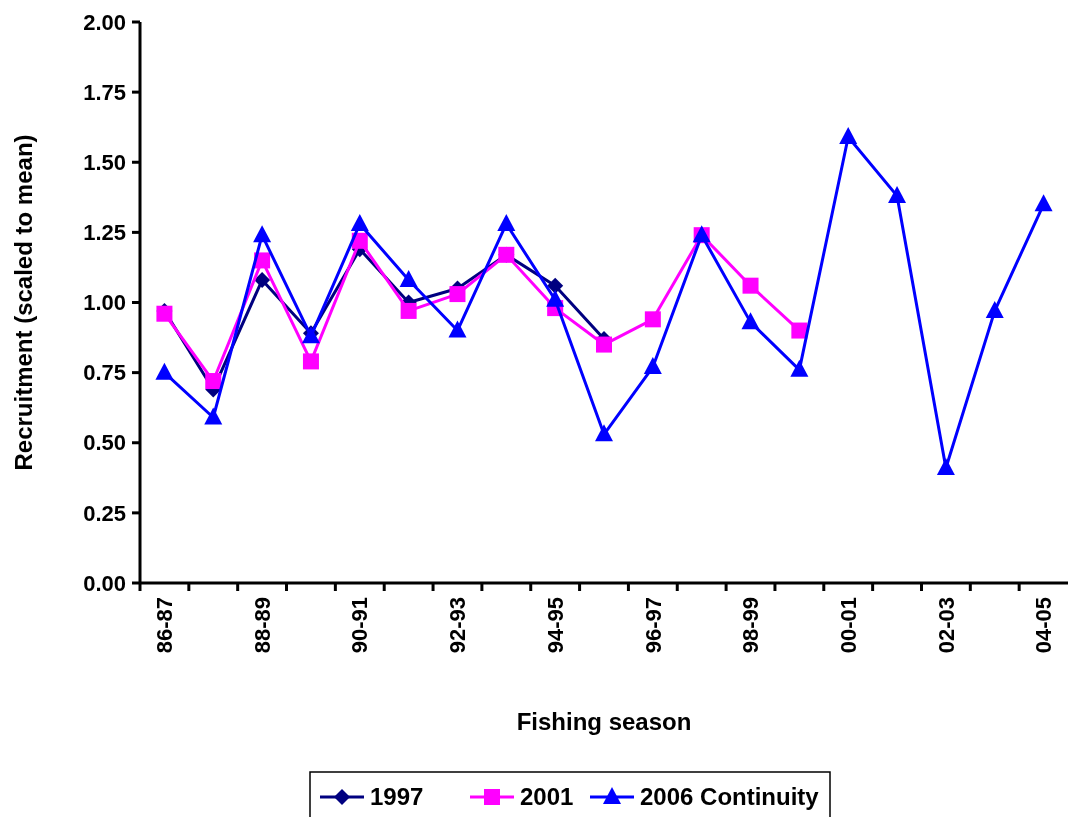 The image size is (1070, 817). What do you see at coordinates (458, 625) in the screenshot?
I see `x-tick-label: 92-93` at bounding box center [458, 625].